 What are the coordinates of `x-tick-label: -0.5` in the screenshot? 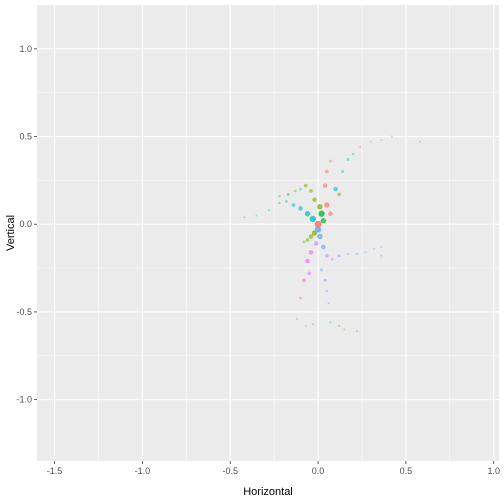 It's located at (230, 471).